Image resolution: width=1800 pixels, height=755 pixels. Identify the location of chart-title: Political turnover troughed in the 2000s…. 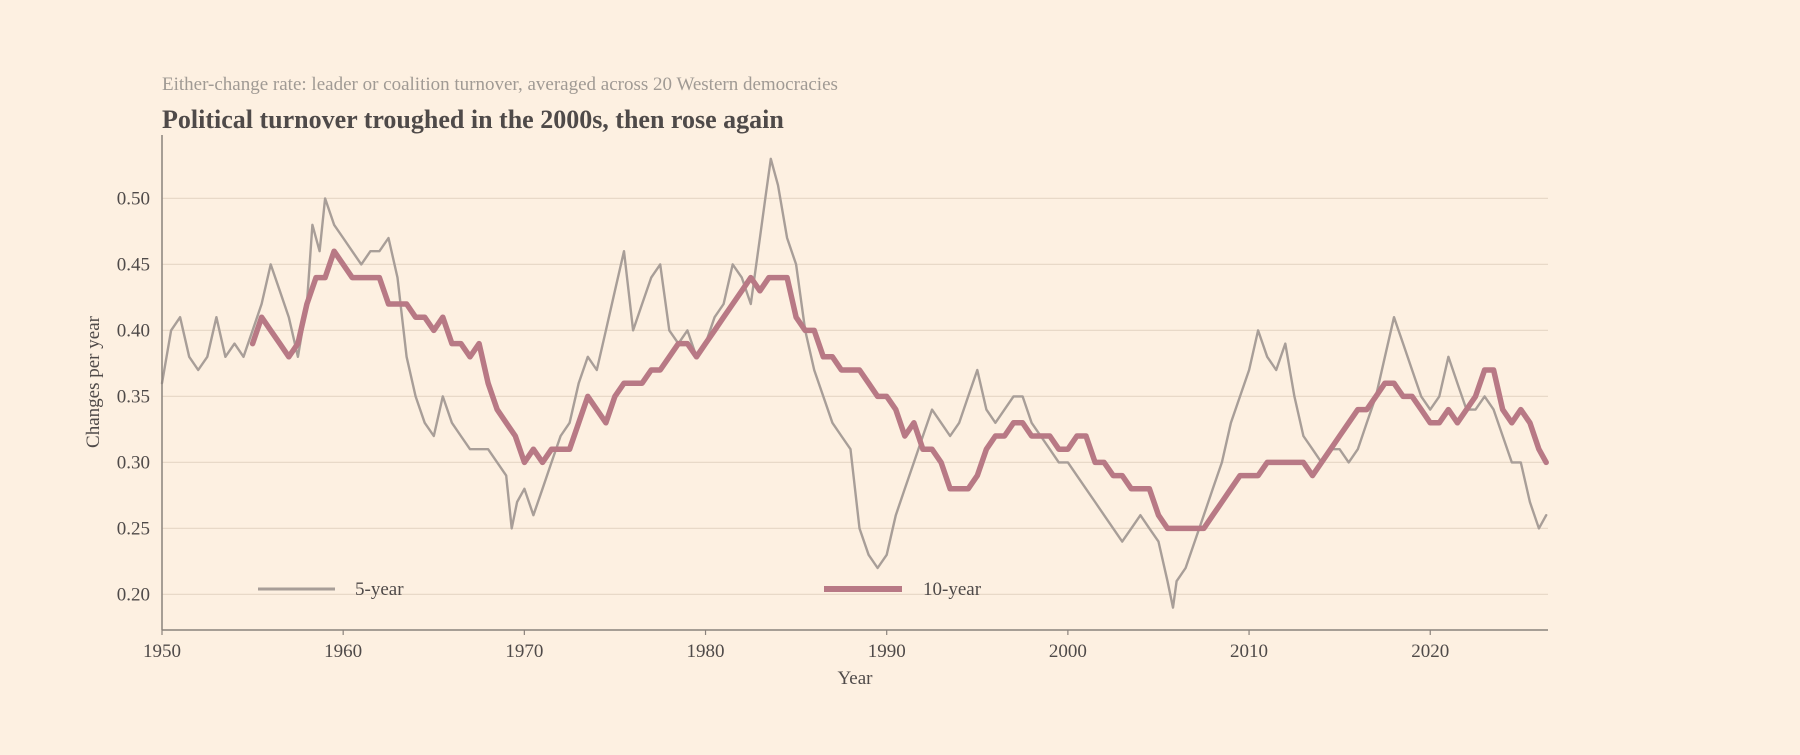
(473, 119).